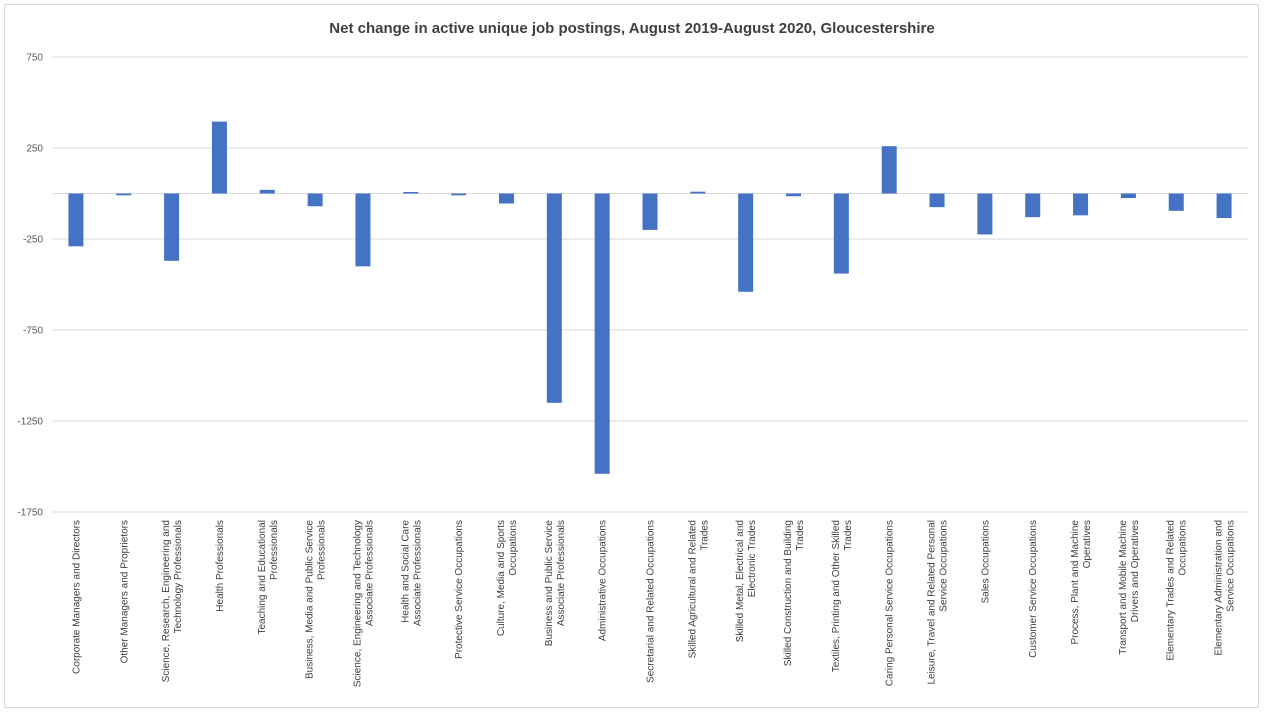 Image resolution: width=1264 pixels, height=713 pixels. I want to click on x-category-label: Customer Service Occupations, so click(1033, 589).